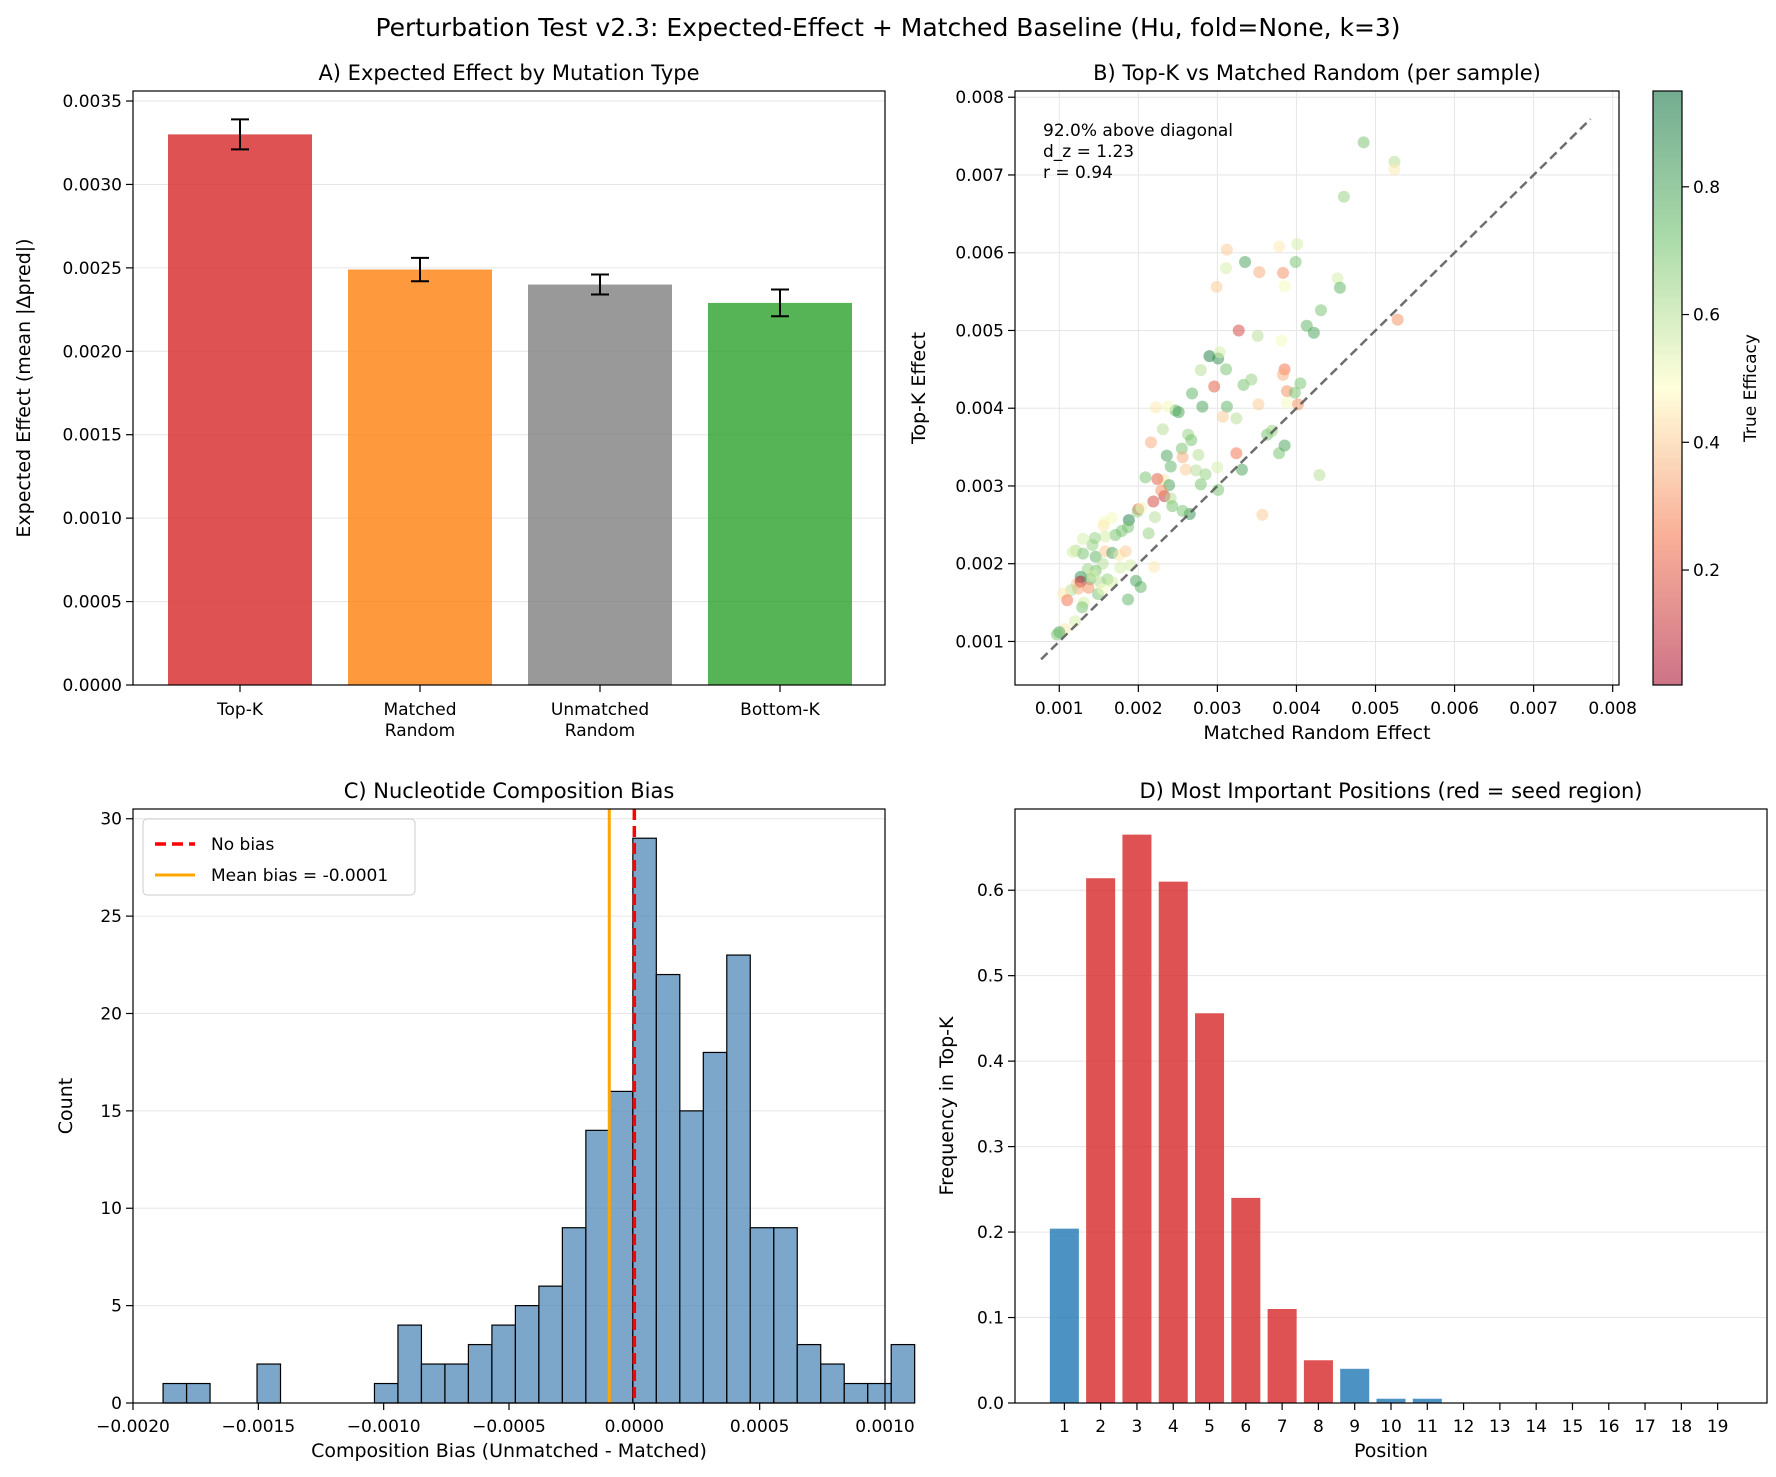 The image size is (1776, 1477). I want to click on x-tick-label: 16, so click(1609, 1427).